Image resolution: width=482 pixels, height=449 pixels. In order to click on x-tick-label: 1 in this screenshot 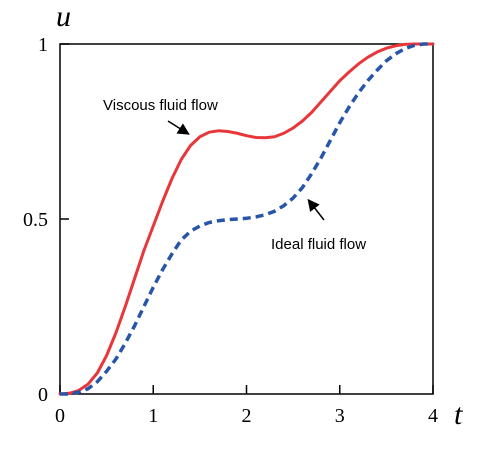, I will do `click(153, 416)`.